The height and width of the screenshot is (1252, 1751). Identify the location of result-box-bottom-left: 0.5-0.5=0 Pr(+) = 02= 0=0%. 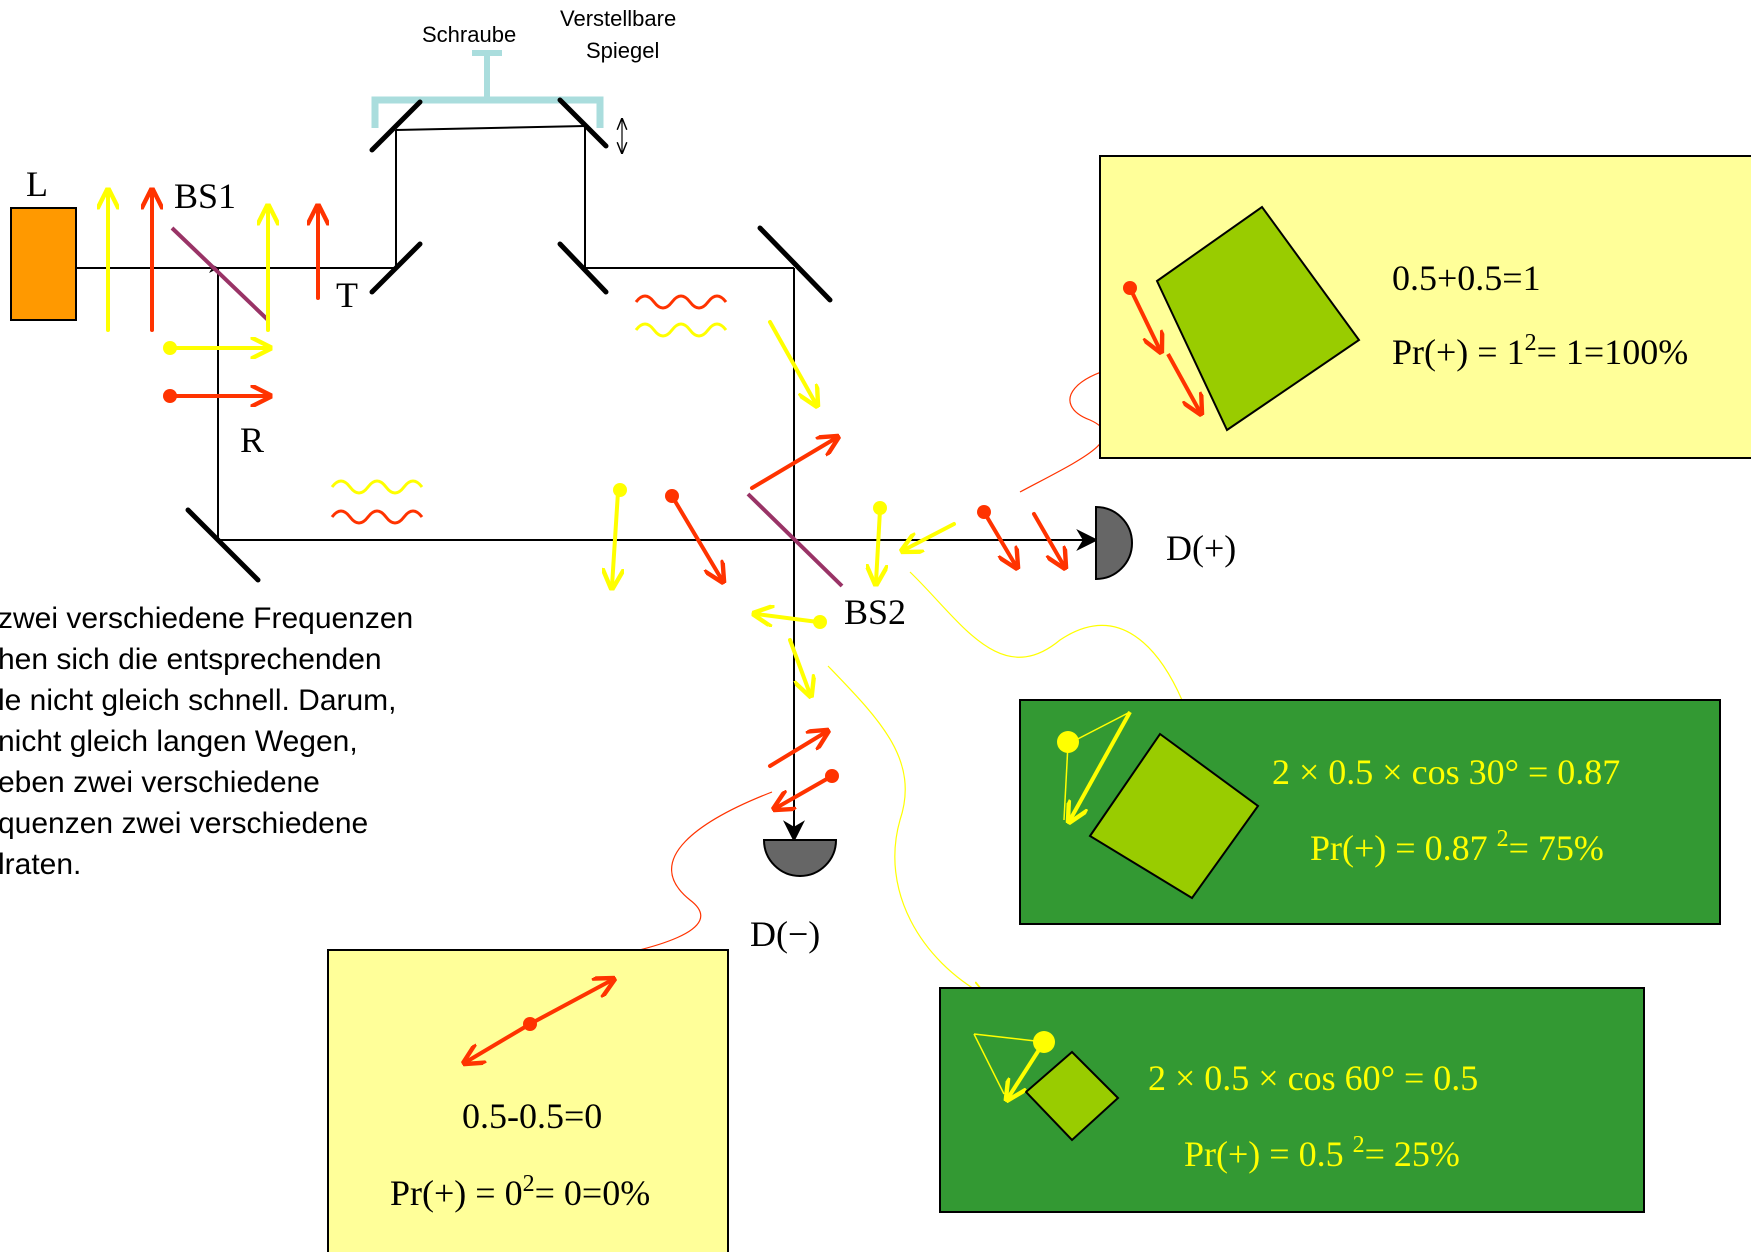
(528, 1100).